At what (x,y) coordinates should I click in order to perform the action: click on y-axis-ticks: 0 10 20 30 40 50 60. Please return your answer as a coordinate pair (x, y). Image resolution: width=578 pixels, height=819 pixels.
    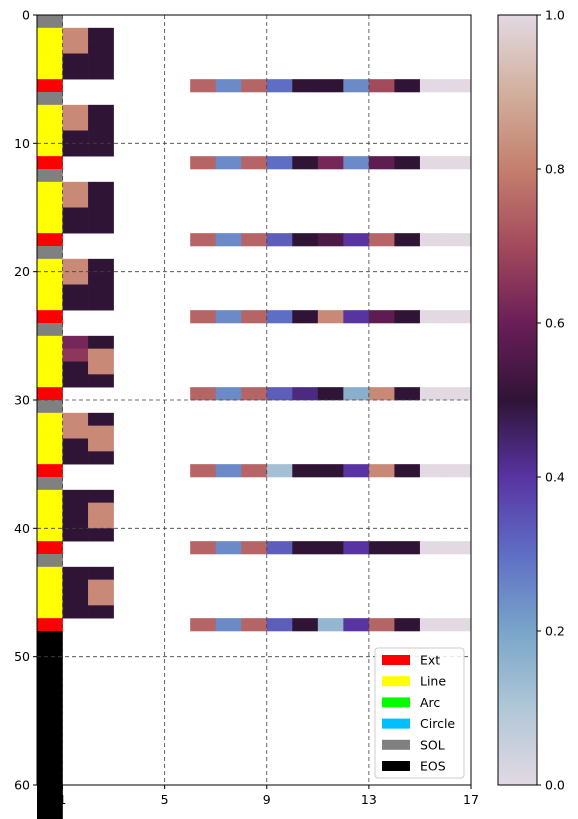
    Looking at the image, I should click on (25, 400).